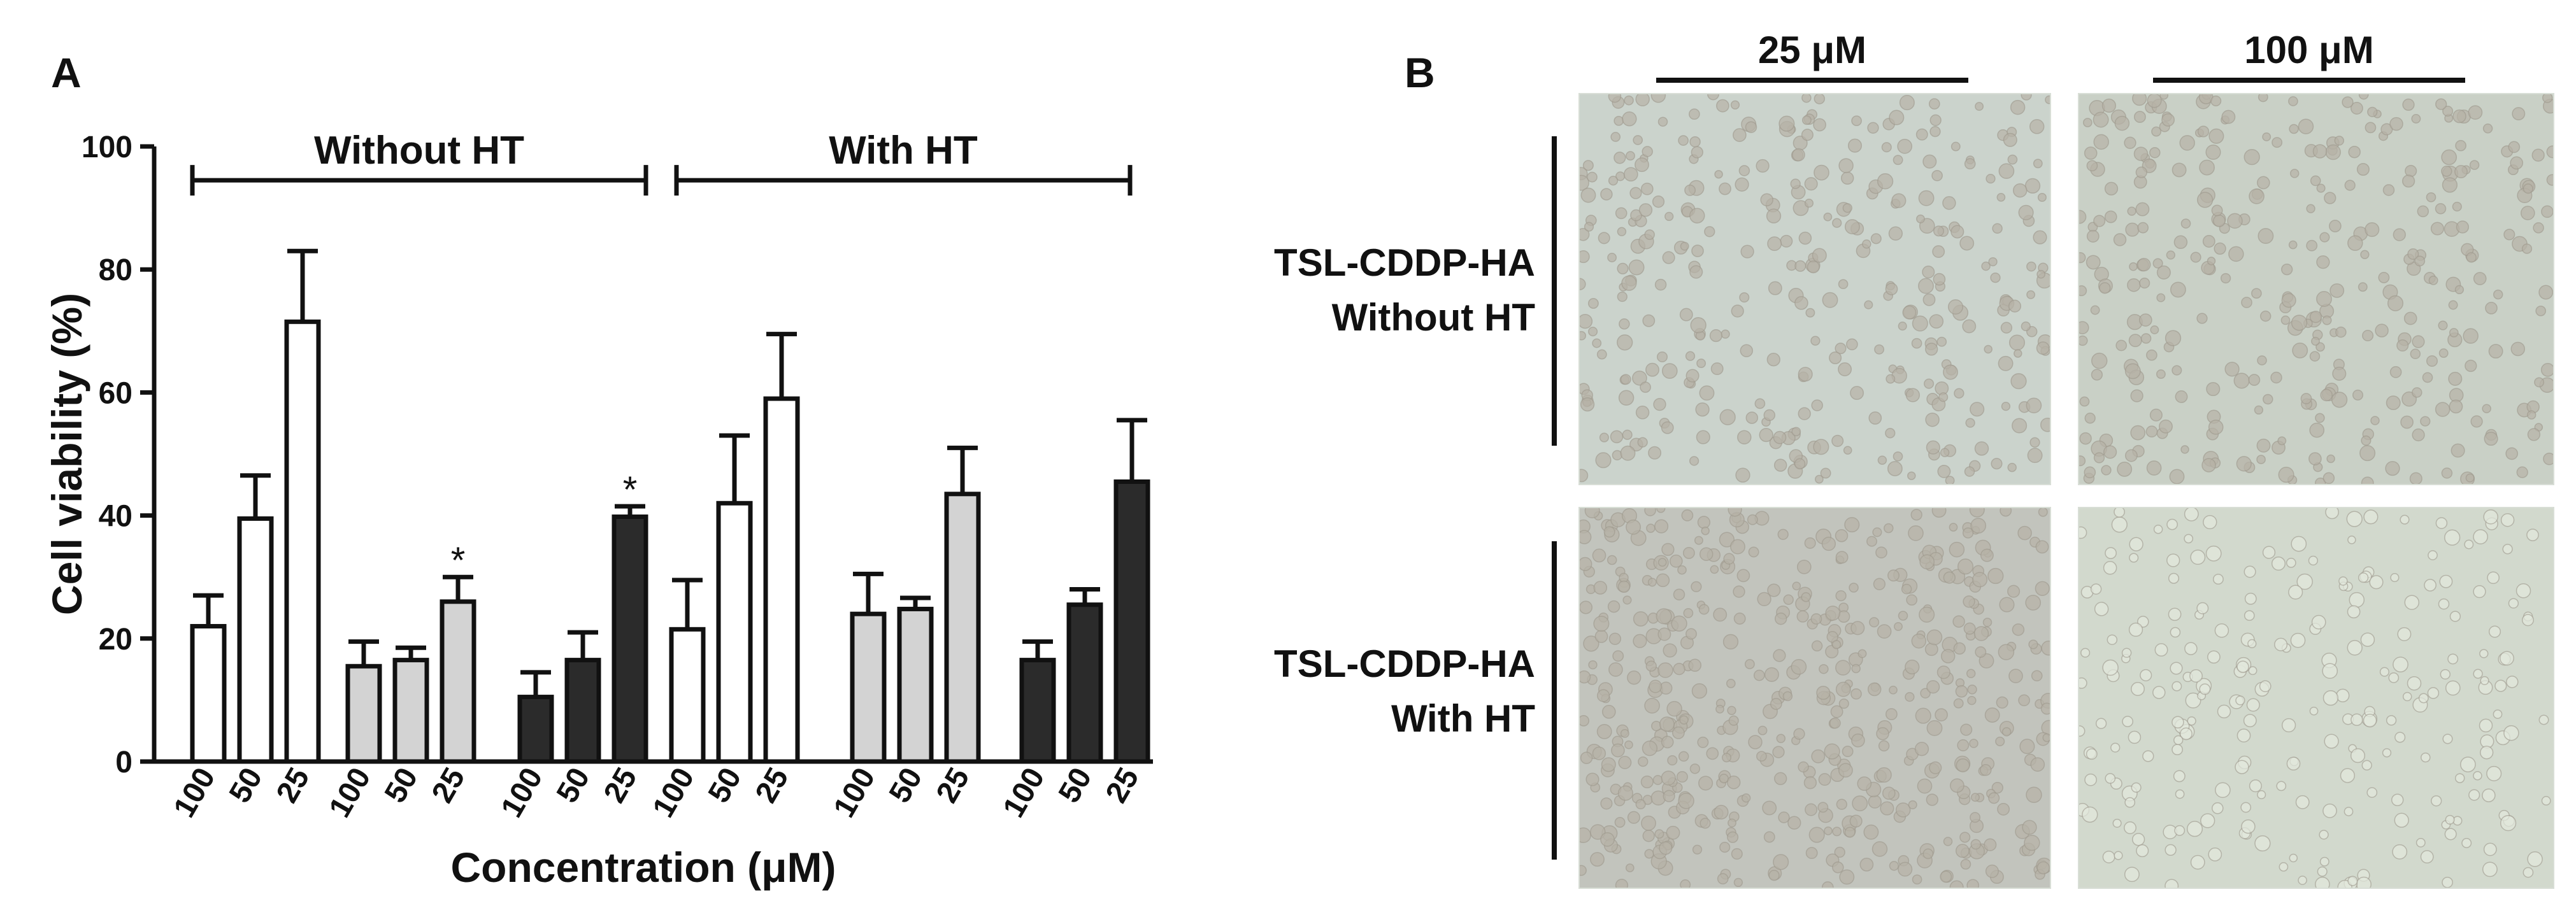 Image resolution: width=2576 pixels, height=908 pixels. I want to click on micrograph-with-ht-100um-cells, so click(2316, 698).